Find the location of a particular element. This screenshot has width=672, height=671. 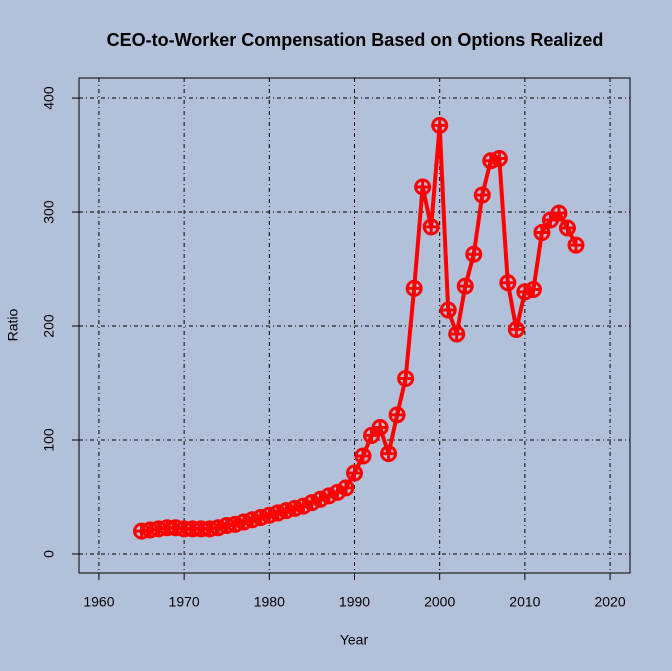

y-tick-label: 300 is located at coordinates (49, 212).